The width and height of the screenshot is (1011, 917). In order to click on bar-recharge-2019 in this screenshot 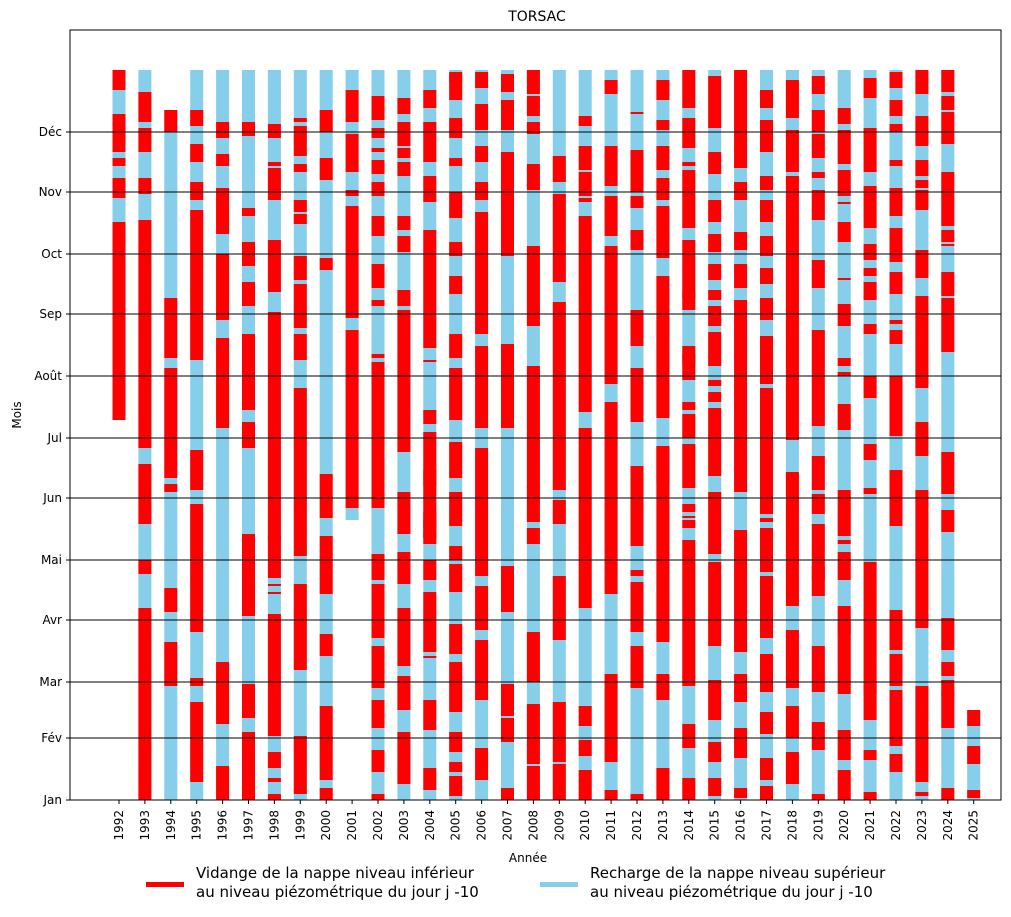, I will do `click(818, 435)`.